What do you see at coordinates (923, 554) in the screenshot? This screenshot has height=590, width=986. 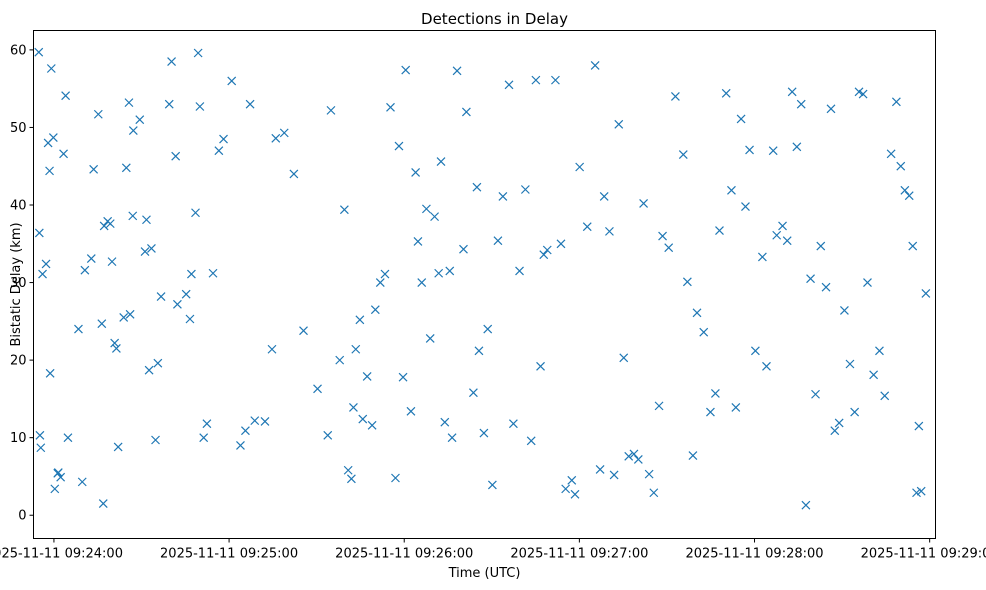 I see `x-tick-label: 2025-11-11 09:29:00` at bounding box center [923, 554].